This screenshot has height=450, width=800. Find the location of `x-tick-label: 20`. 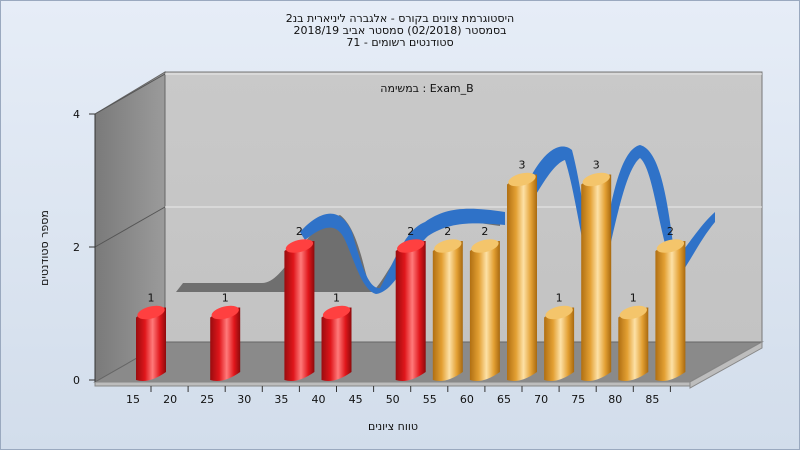

x-tick-label: 20 is located at coordinates (170, 399).